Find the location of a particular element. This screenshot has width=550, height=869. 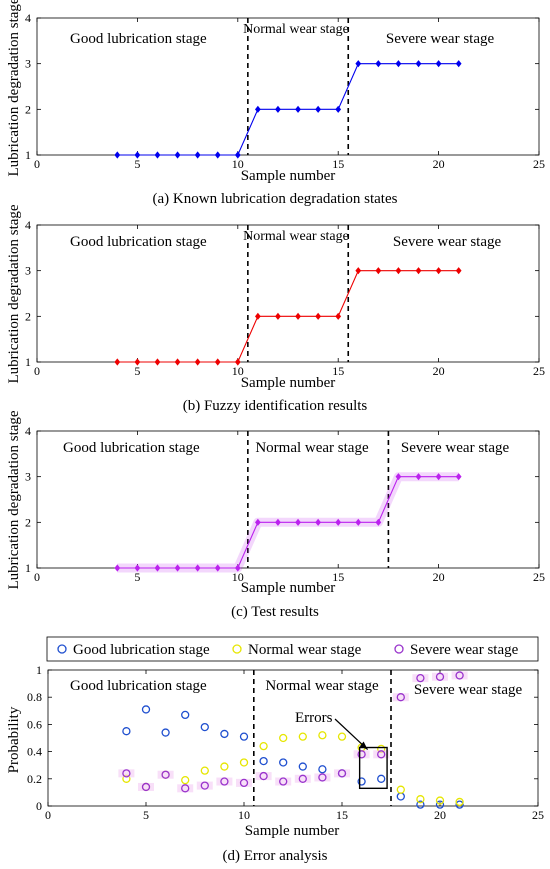

errors-arrow-head is located at coordinates (363, 745).